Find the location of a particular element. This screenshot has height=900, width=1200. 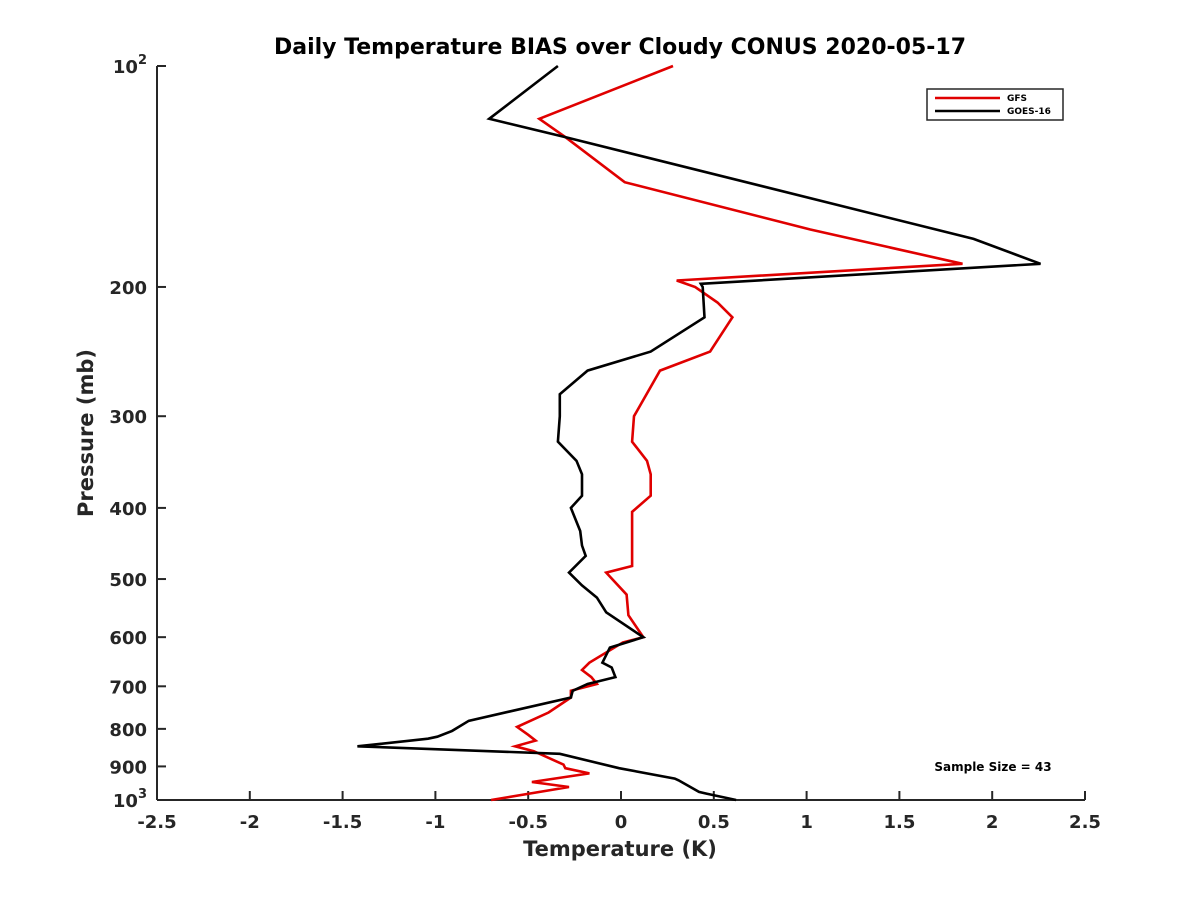

y-tick-label: 10² is located at coordinates (130, 65).